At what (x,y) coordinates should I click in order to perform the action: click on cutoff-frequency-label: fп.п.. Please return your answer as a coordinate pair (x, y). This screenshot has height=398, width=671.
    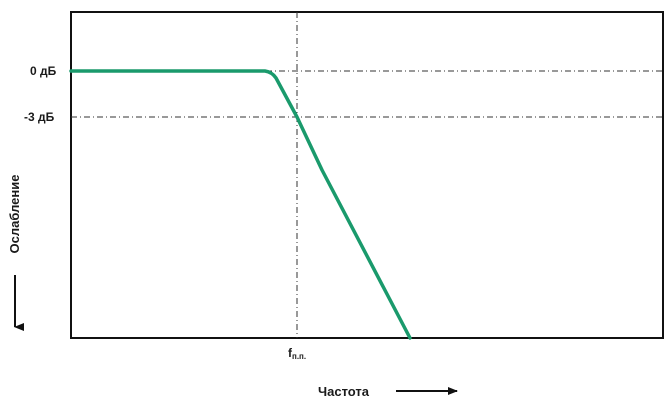
    Looking at the image, I should click on (297, 353).